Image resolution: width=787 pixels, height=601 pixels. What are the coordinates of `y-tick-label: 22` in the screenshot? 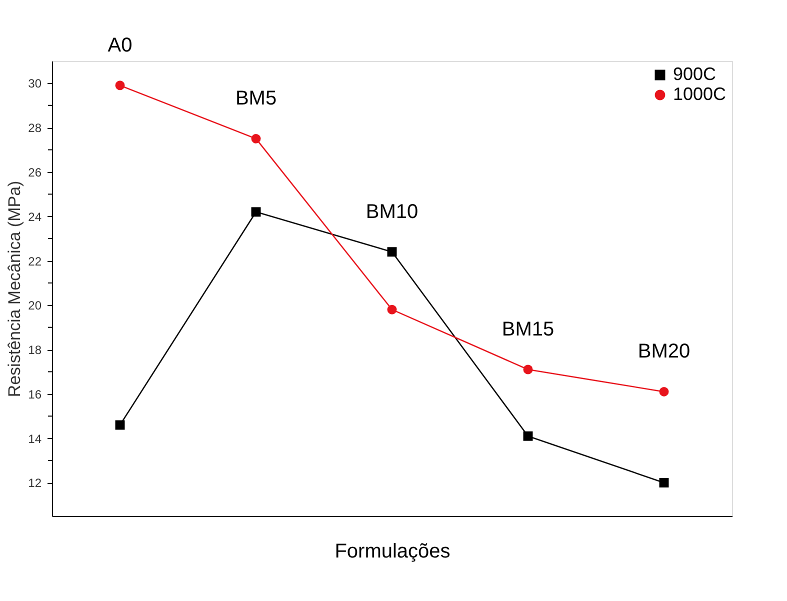 It's located at (35, 261).